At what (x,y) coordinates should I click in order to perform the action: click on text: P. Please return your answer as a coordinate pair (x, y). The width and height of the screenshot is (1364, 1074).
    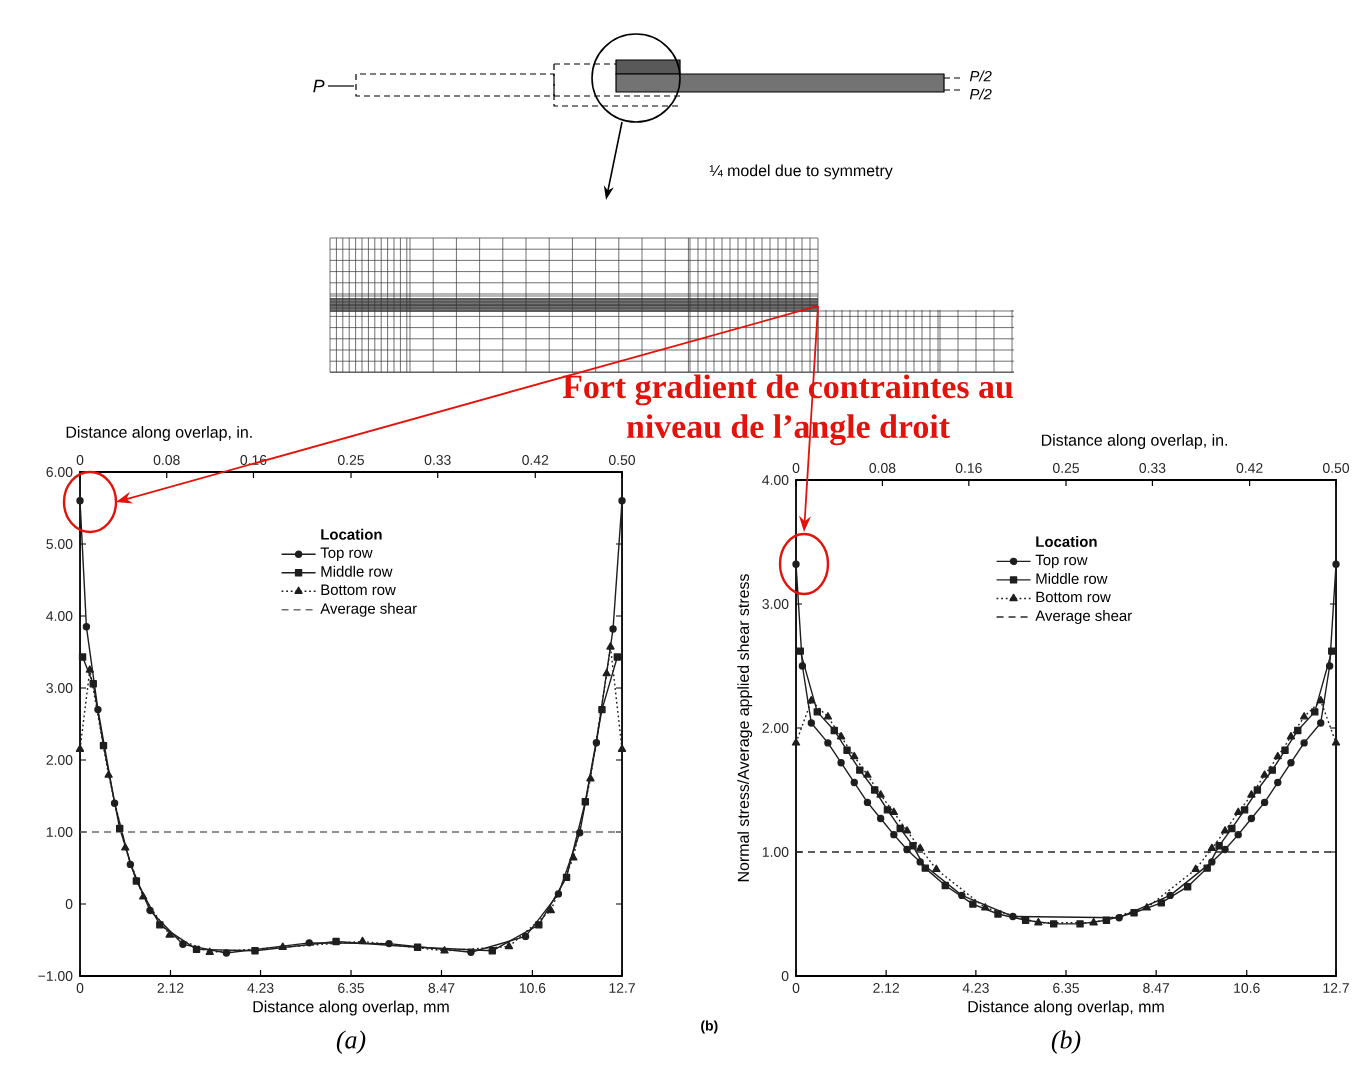
    Looking at the image, I should click on (319, 86).